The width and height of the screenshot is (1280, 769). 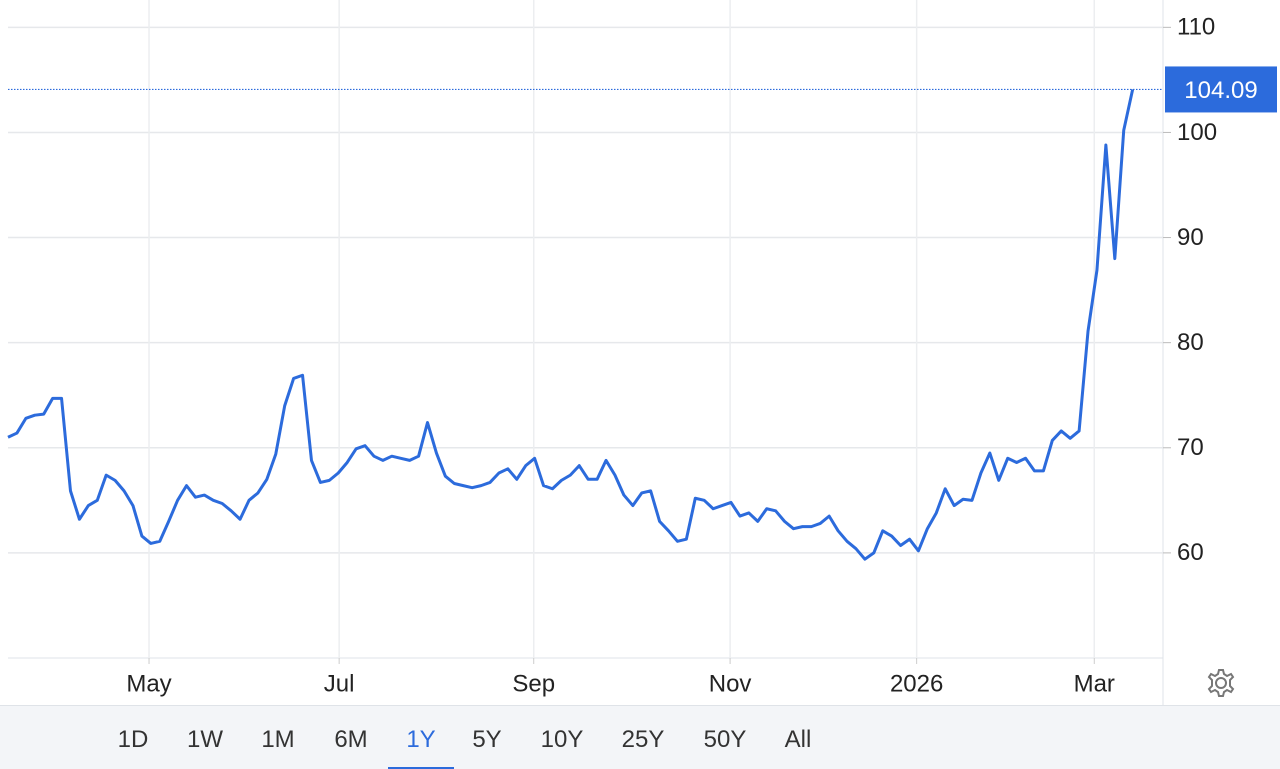 What do you see at coordinates (562, 739) in the screenshot?
I see `range-button: 10Y` at bounding box center [562, 739].